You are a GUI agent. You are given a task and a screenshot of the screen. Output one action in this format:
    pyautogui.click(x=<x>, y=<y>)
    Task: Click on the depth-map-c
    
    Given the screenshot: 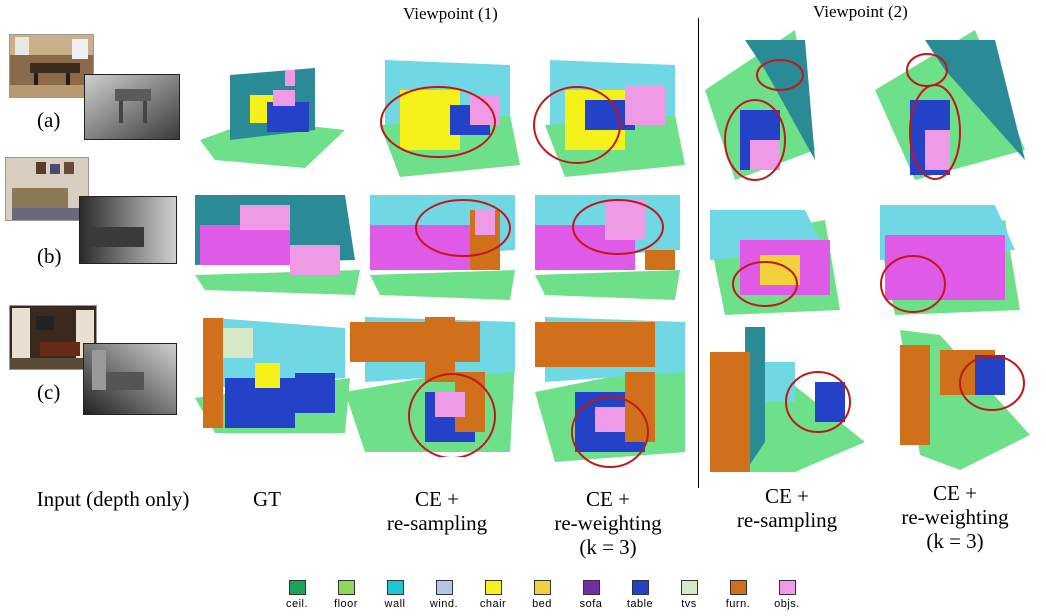 What is the action you would take?
    pyautogui.click(x=130, y=379)
    